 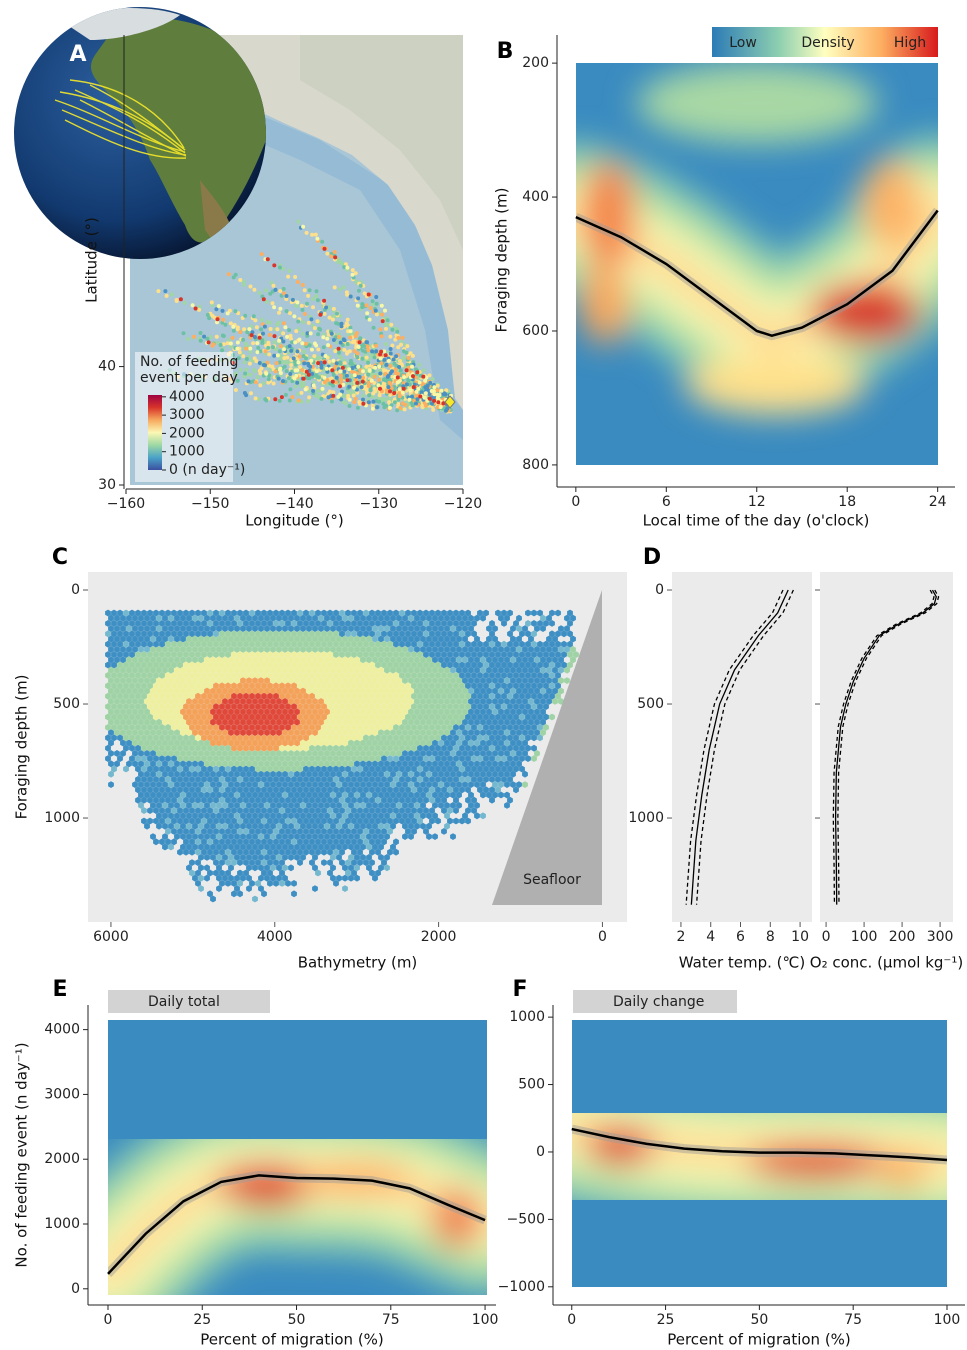 I want to click on land-relief, so click(x=381, y=142).